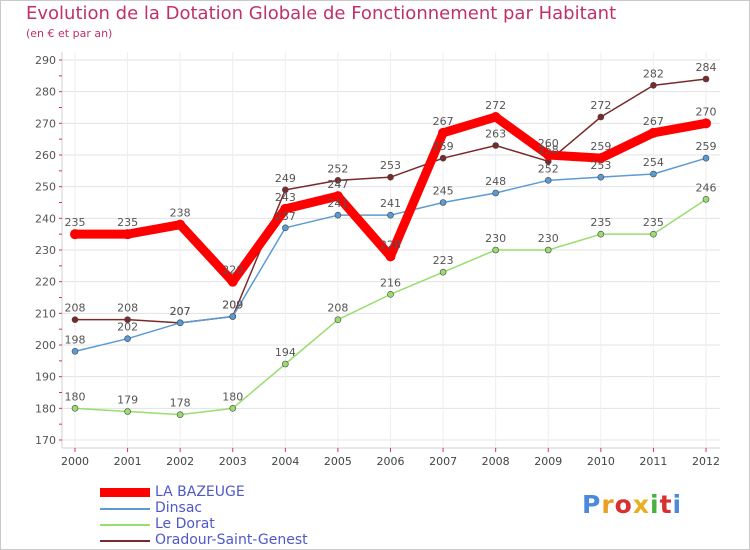 The height and width of the screenshot is (550, 750). Describe the element at coordinates (706, 461) in the screenshot. I see `x-tick-label: 2012` at that location.